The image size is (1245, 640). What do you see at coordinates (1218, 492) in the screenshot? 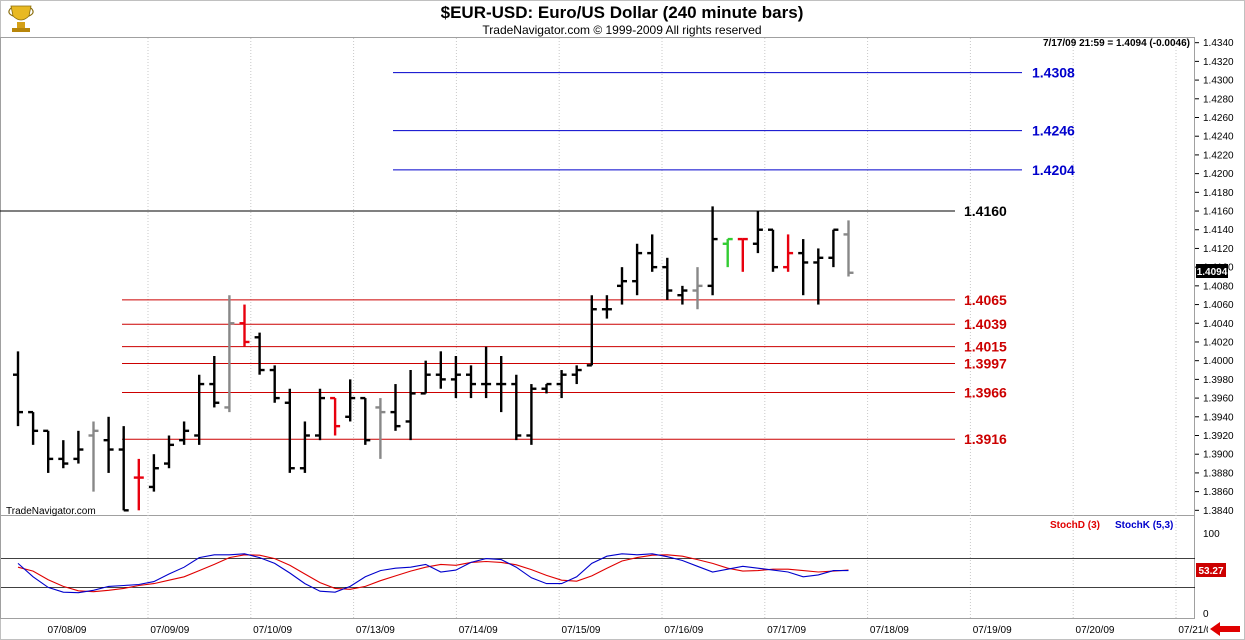
I see `price-tick-label: 1.3860` at bounding box center [1218, 492].